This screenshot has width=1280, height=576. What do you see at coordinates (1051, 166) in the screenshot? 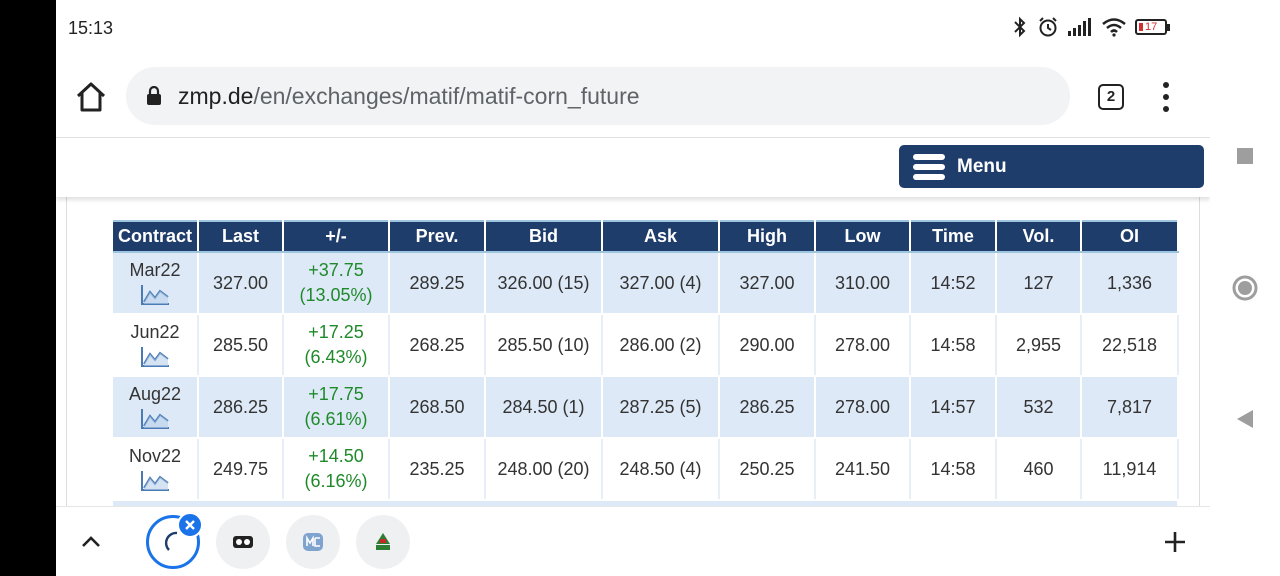
I see `menu-button: Menu` at bounding box center [1051, 166].